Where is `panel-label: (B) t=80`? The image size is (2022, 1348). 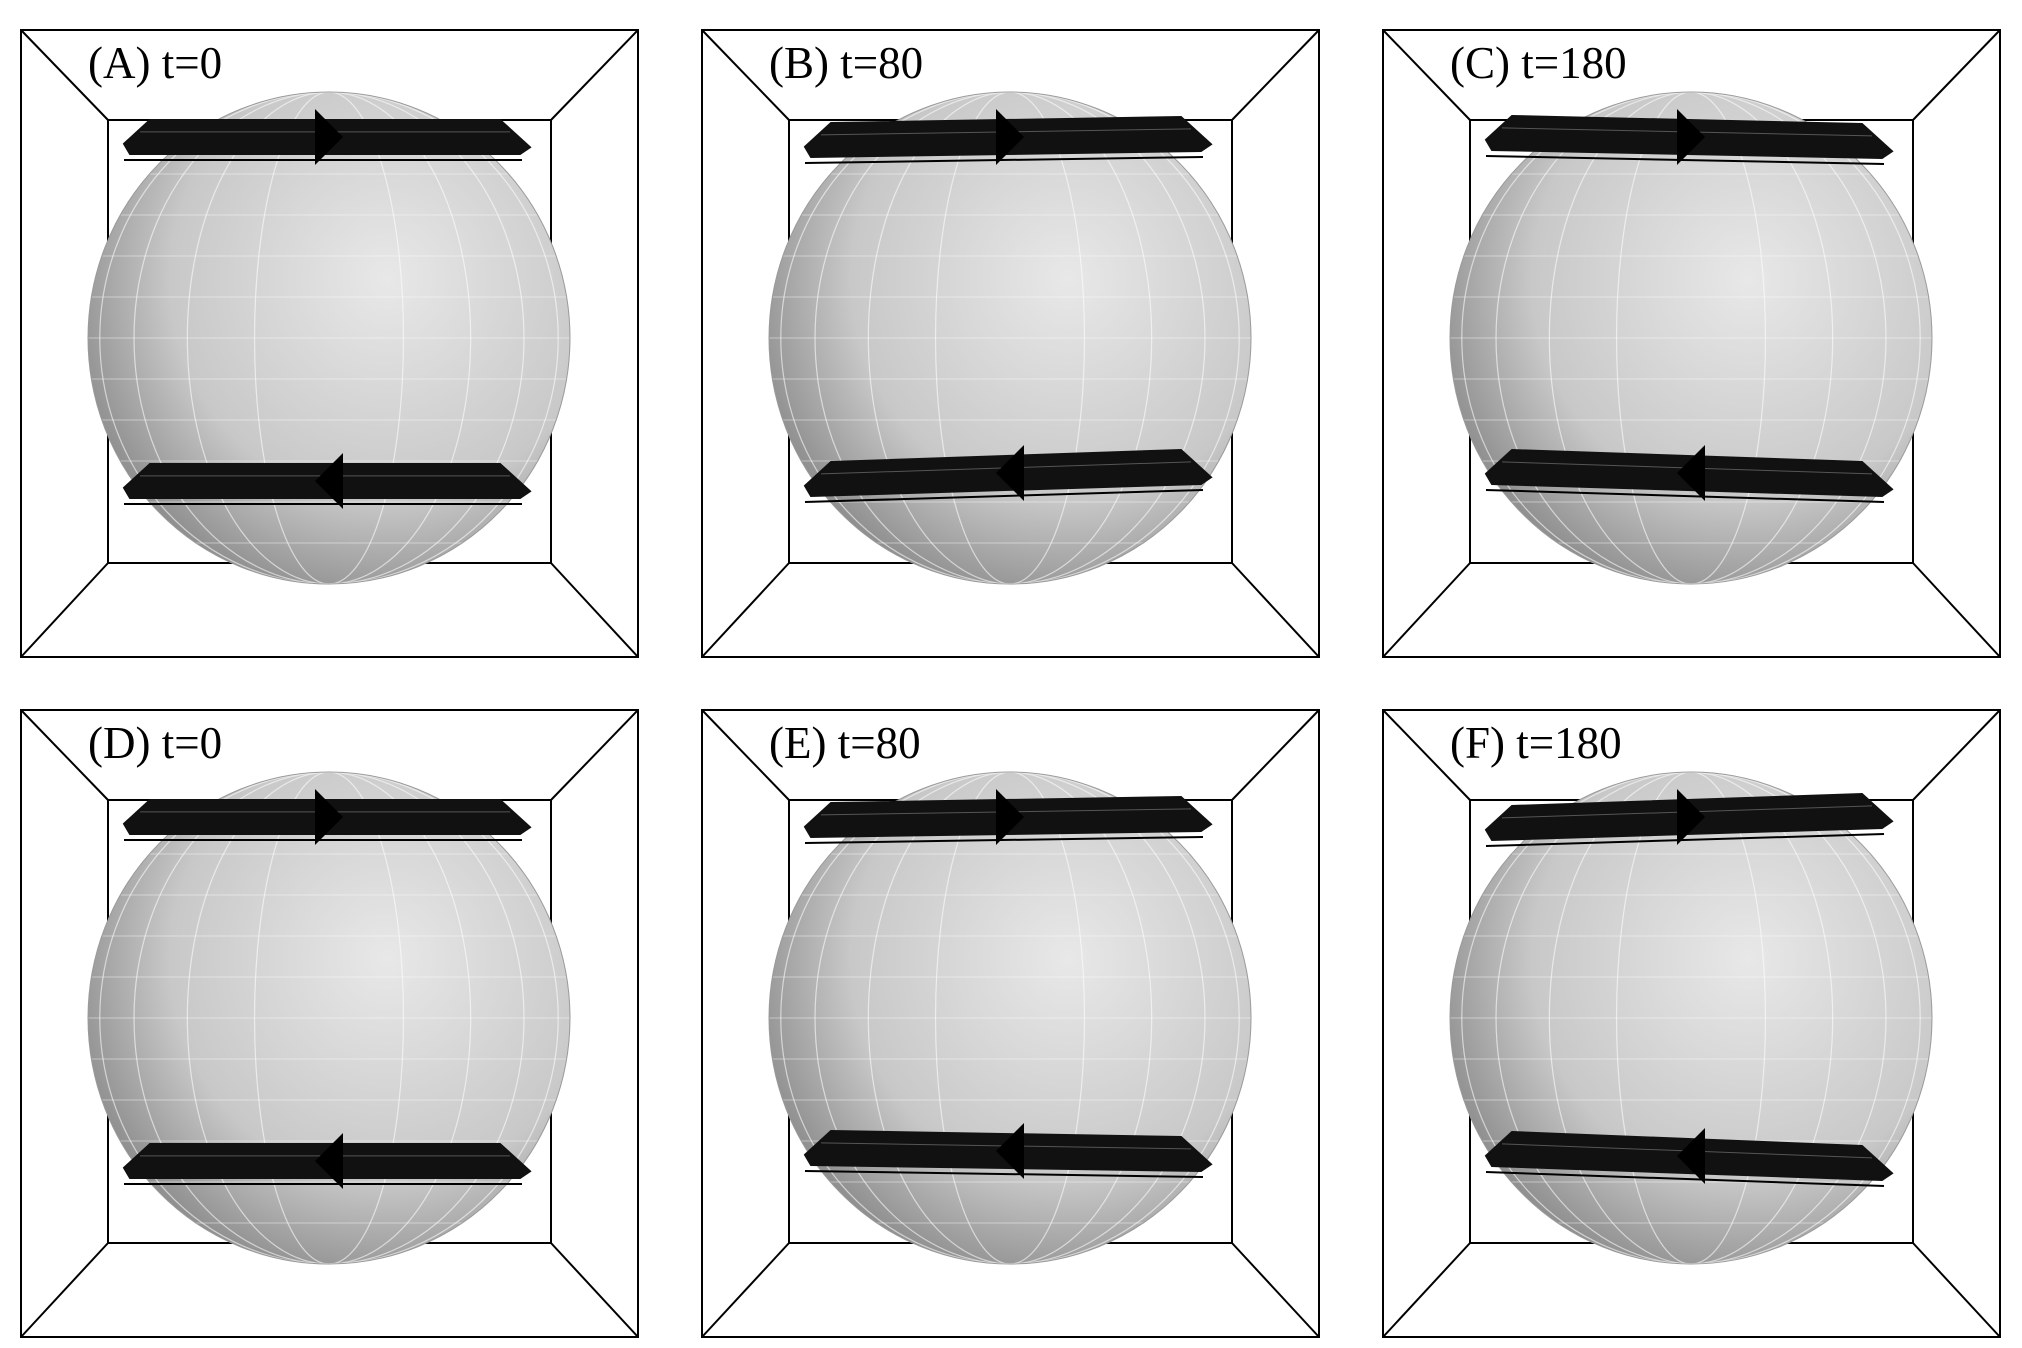
panel-label: (B) t=80 is located at coordinates (846, 63).